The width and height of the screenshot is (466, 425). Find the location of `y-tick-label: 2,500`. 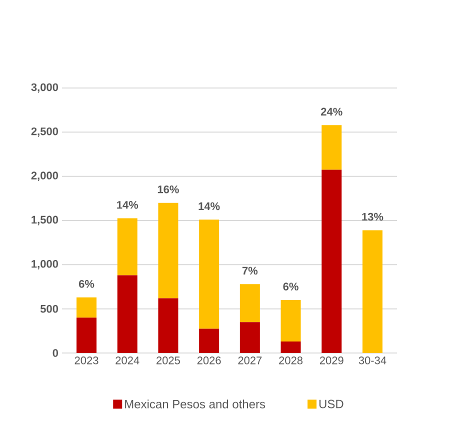

y-tick-label: 2,500 is located at coordinates (44, 132).